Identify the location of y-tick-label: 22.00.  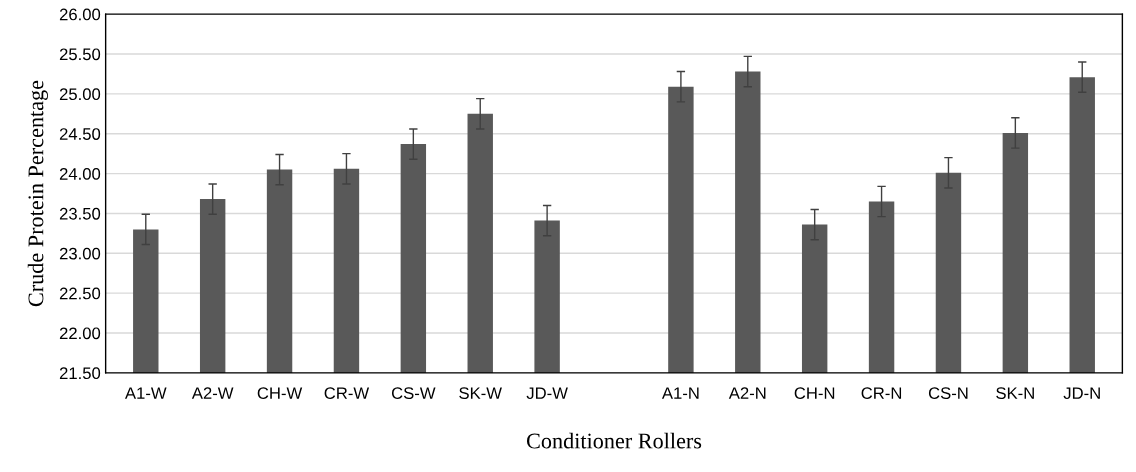
(80, 333).